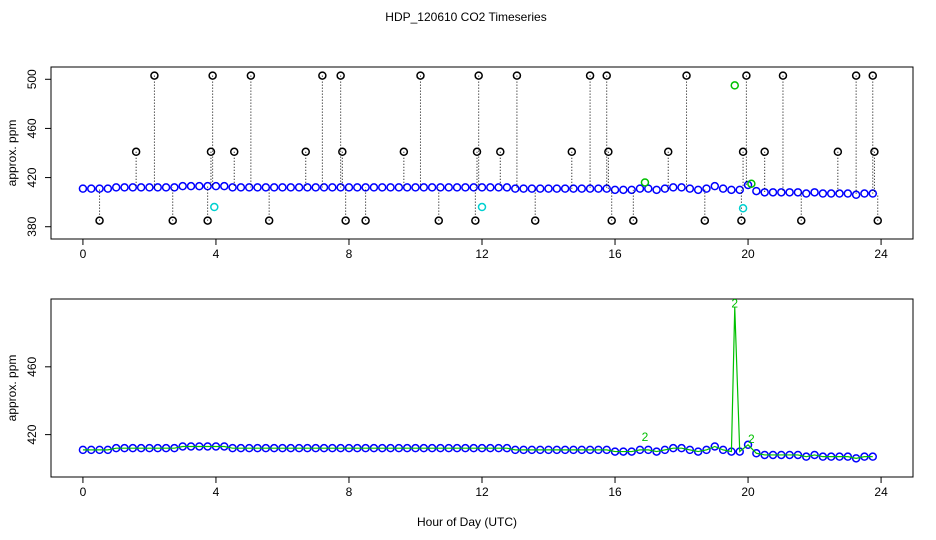  What do you see at coordinates (216, 254) in the screenshot?
I see `x-tick-label: 4` at bounding box center [216, 254].